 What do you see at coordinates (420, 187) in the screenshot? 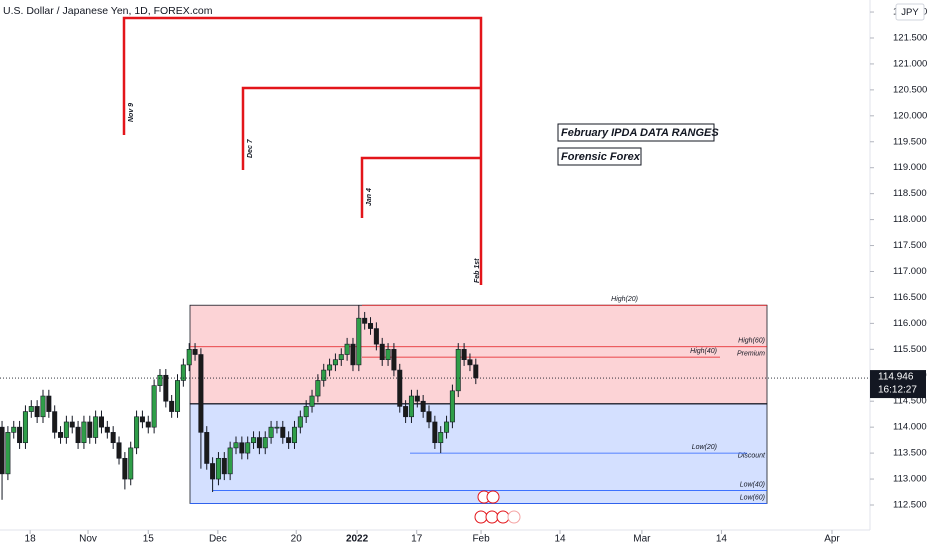
I see `bracket-jan` at bounding box center [420, 187].